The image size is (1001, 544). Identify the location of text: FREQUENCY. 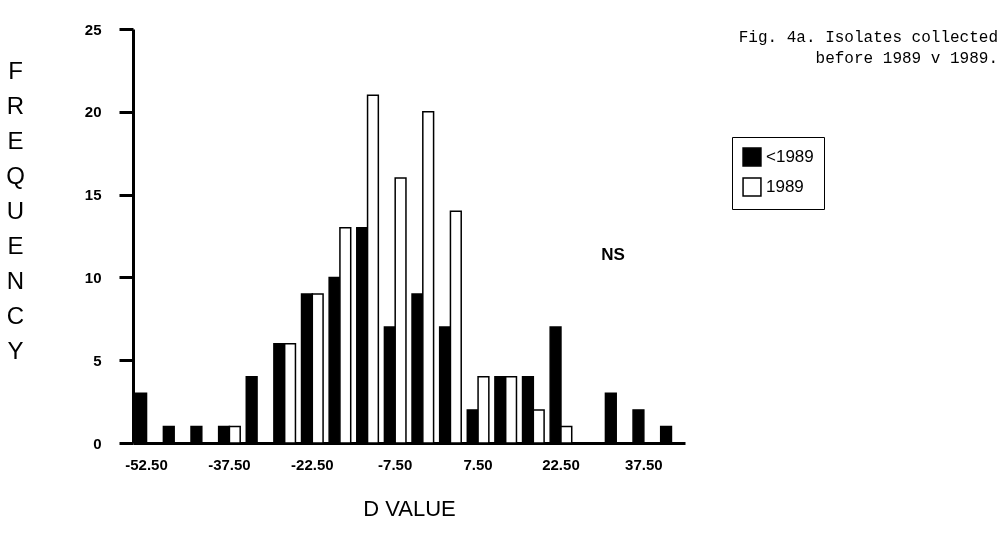
(15, 210).